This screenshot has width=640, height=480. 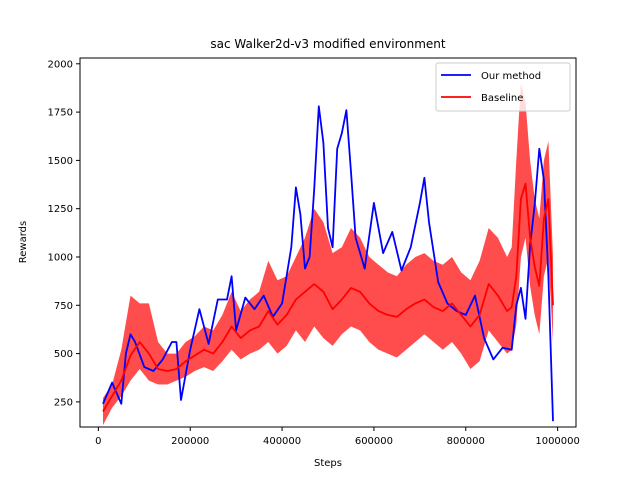 I want to click on y-tick-label: 2000, so click(x=60, y=64).